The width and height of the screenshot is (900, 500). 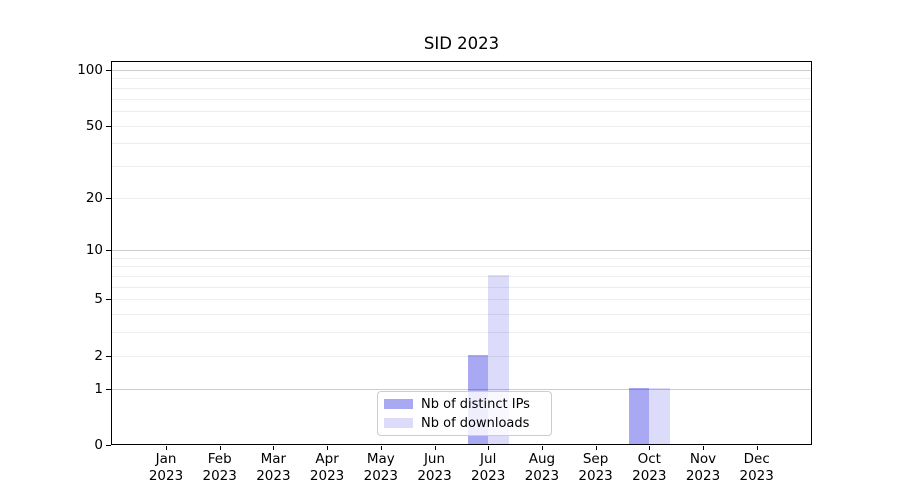 What do you see at coordinates (94, 250) in the screenshot?
I see `y-tick-label: 10` at bounding box center [94, 250].